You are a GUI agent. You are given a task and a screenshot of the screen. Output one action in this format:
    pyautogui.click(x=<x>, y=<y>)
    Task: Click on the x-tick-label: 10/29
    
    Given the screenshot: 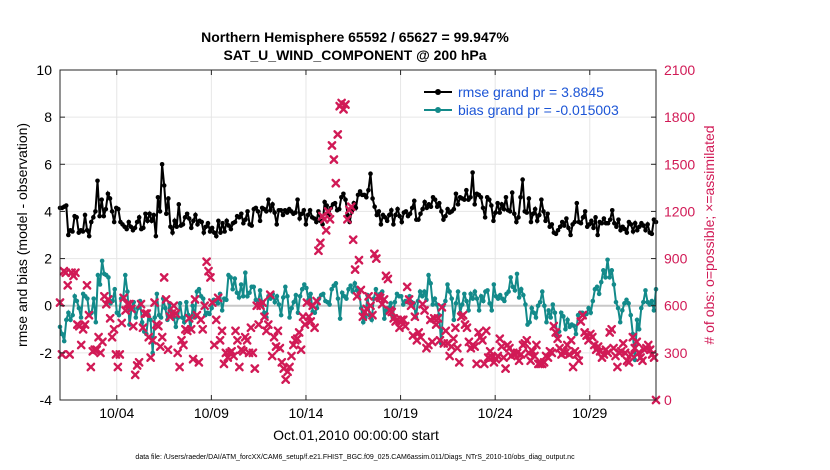 What is the action you would take?
    pyautogui.click(x=589, y=413)
    